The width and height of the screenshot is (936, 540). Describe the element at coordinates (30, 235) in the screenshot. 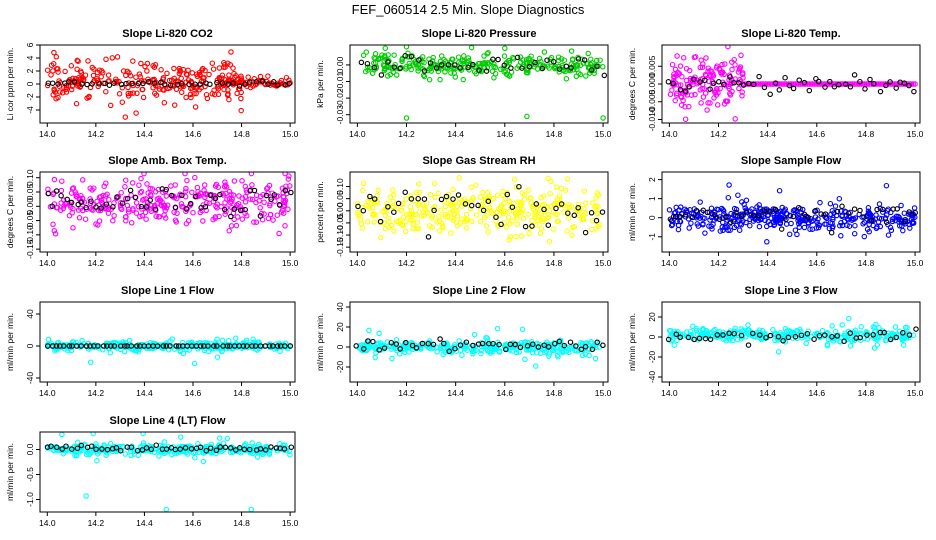

I see `y-tick-label: -0.10` at that location.